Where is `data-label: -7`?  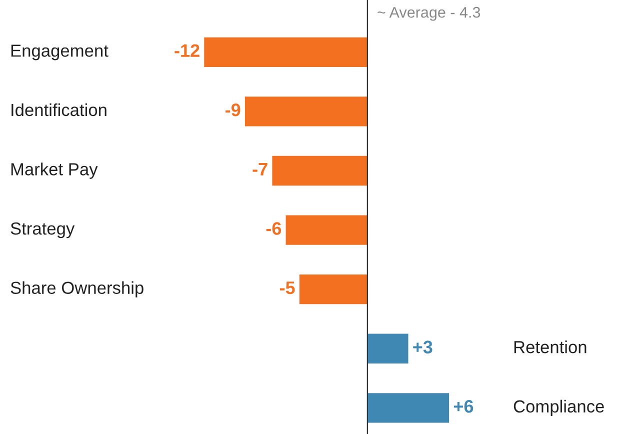 data-label: -7 is located at coordinates (260, 169).